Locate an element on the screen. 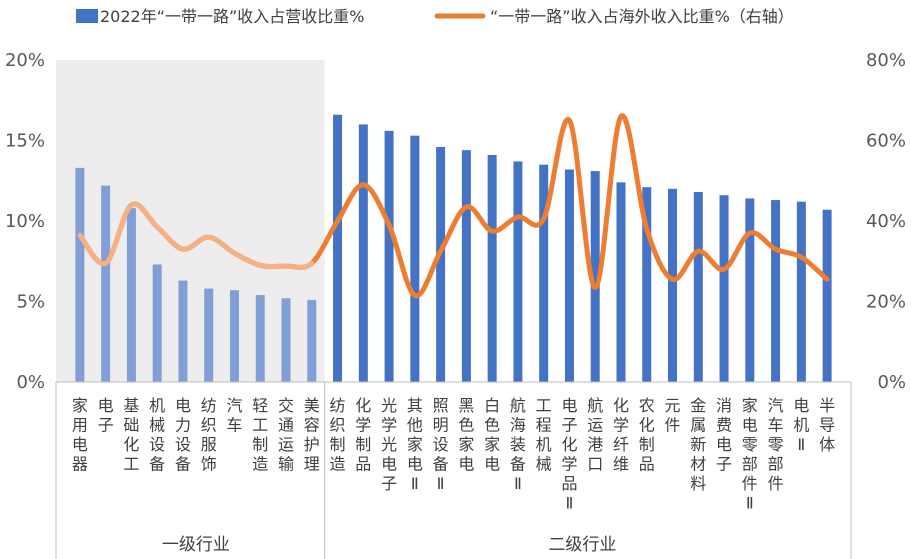 The height and width of the screenshot is (559, 911). line-series-light-segment is located at coordinates (196, 235).